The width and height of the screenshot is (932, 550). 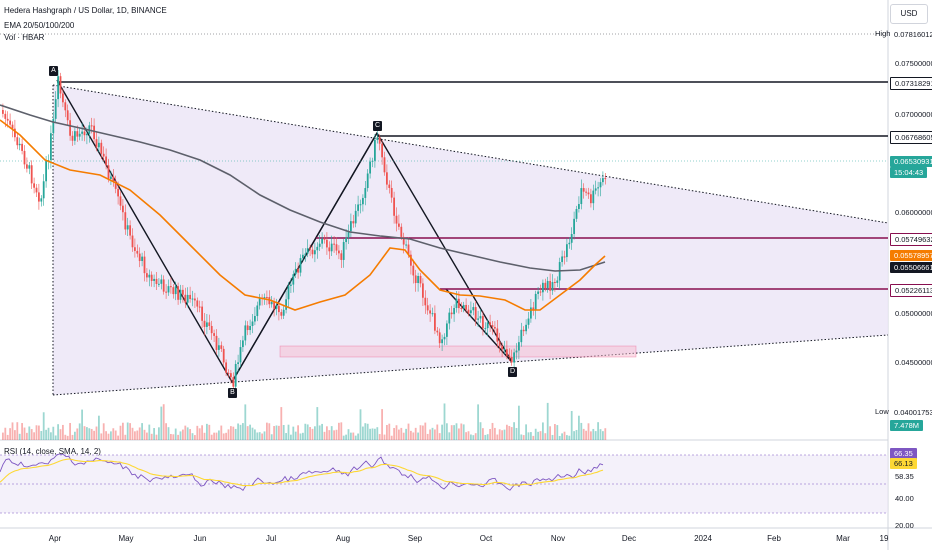 What do you see at coordinates (883, 33) in the screenshot?
I see `high-label: High` at bounding box center [883, 33].